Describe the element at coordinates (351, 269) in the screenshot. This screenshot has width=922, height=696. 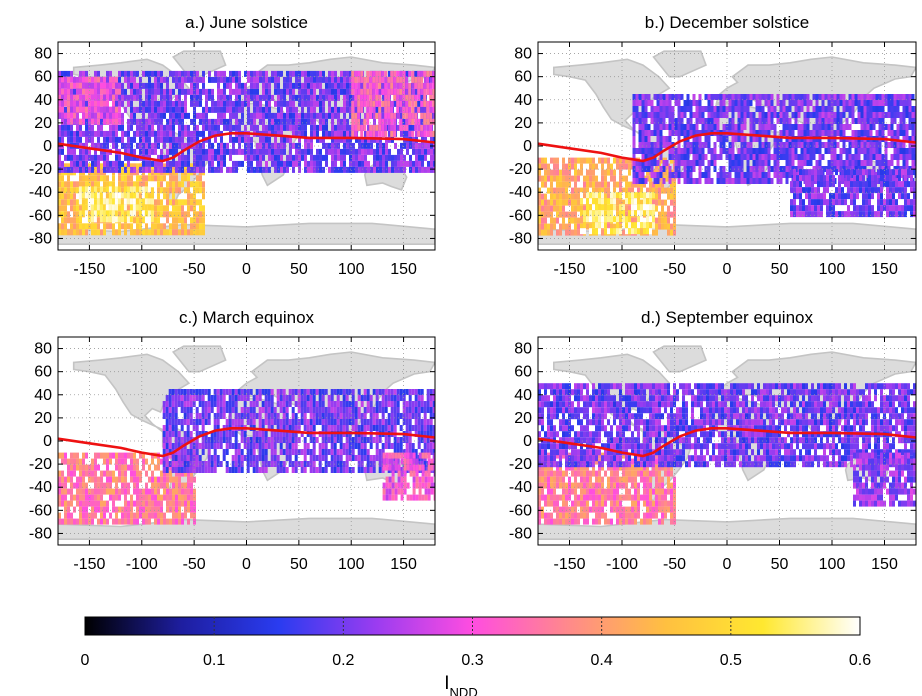
I see `x-tick-label: 100` at that location.